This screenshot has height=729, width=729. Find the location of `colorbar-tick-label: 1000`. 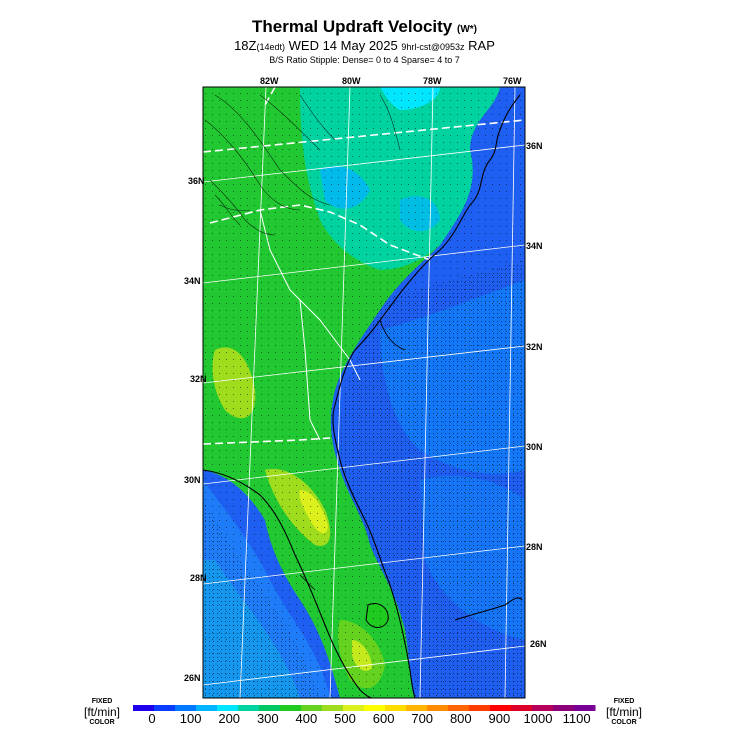

colorbar-tick-label: 1000 is located at coordinates (538, 718).